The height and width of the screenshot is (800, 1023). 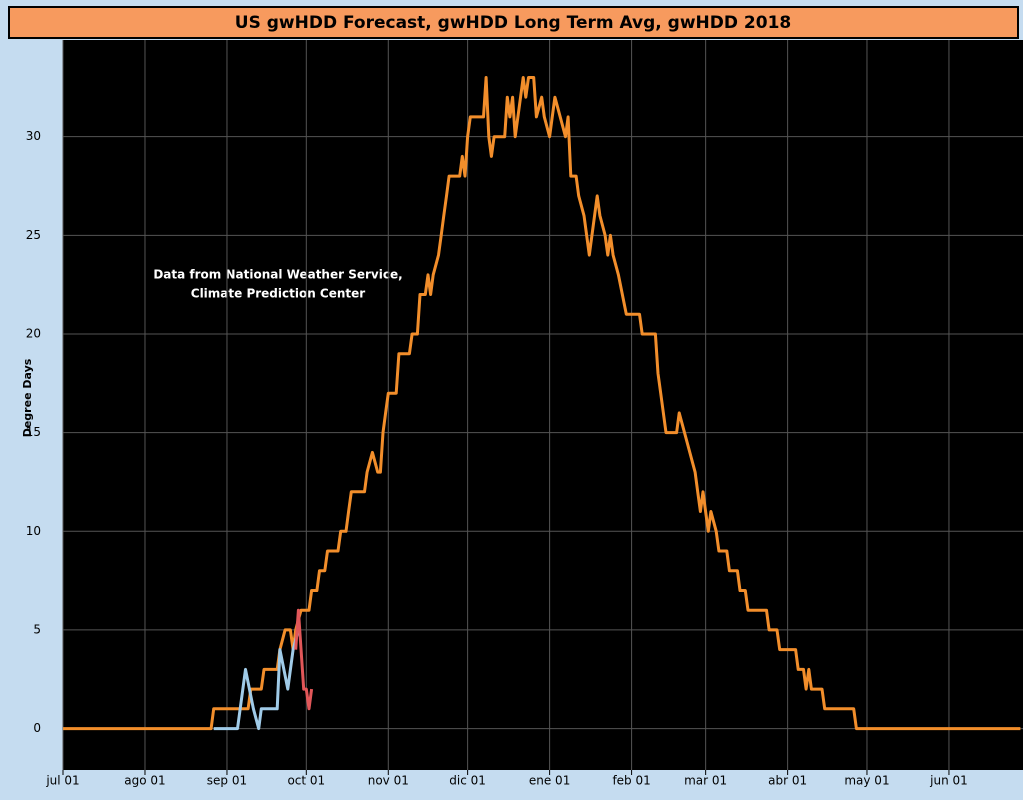 What do you see at coordinates (549, 781) in the screenshot?
I see `x-tick-label: ene 01` at bounding box center [549, 781].